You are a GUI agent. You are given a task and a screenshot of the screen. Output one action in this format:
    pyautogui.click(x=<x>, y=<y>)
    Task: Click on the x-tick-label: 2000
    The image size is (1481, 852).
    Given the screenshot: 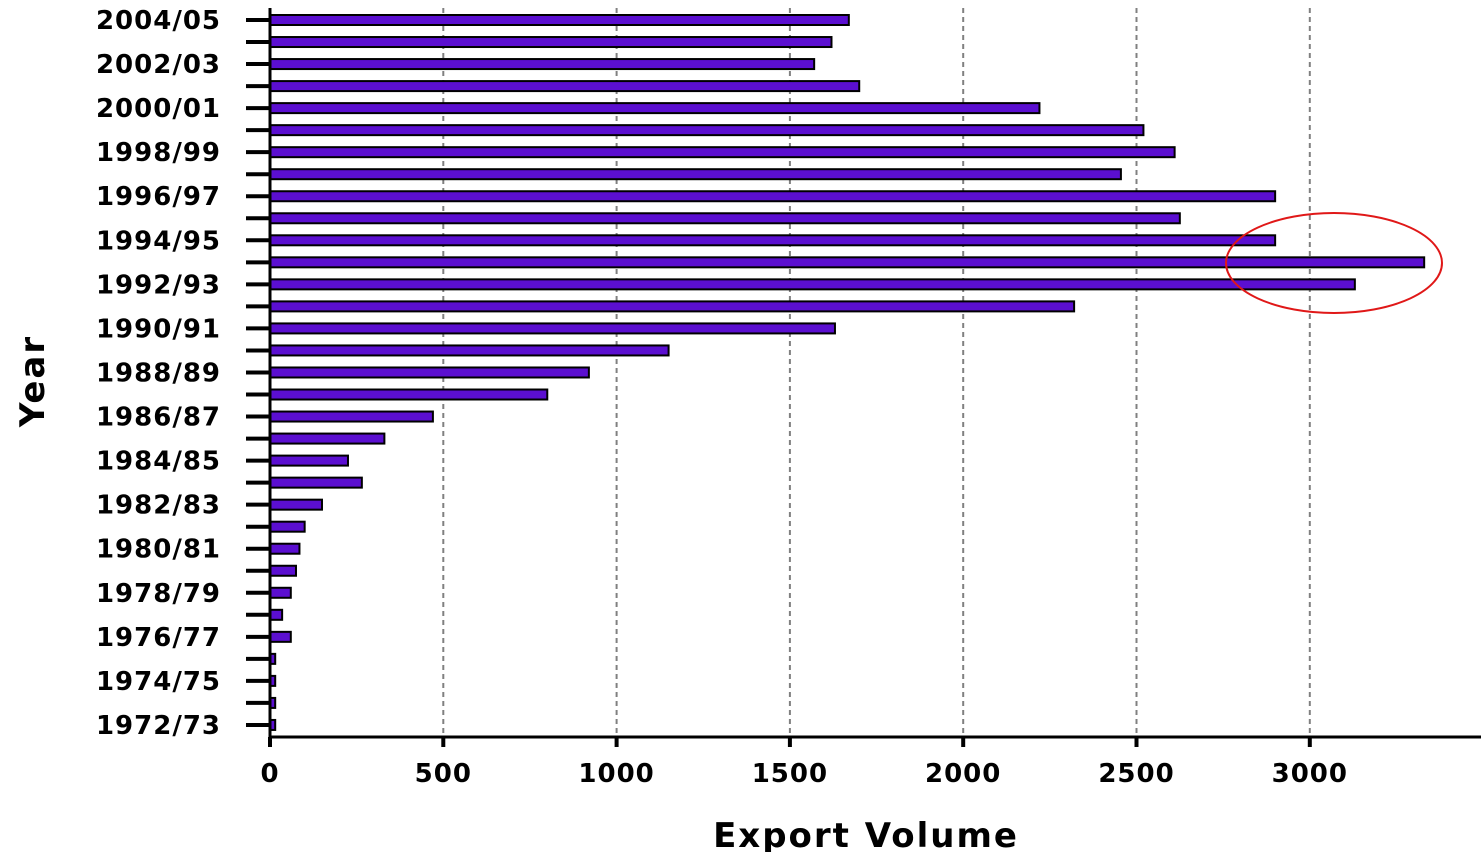 What is the action you would take?
    pyautogui.click(x=963, y=774)
    